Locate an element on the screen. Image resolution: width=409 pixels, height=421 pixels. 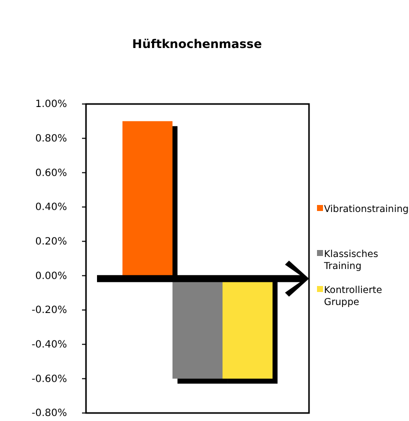
chart-title: Hüftknochenmasse is located at coordinates (197, 44).